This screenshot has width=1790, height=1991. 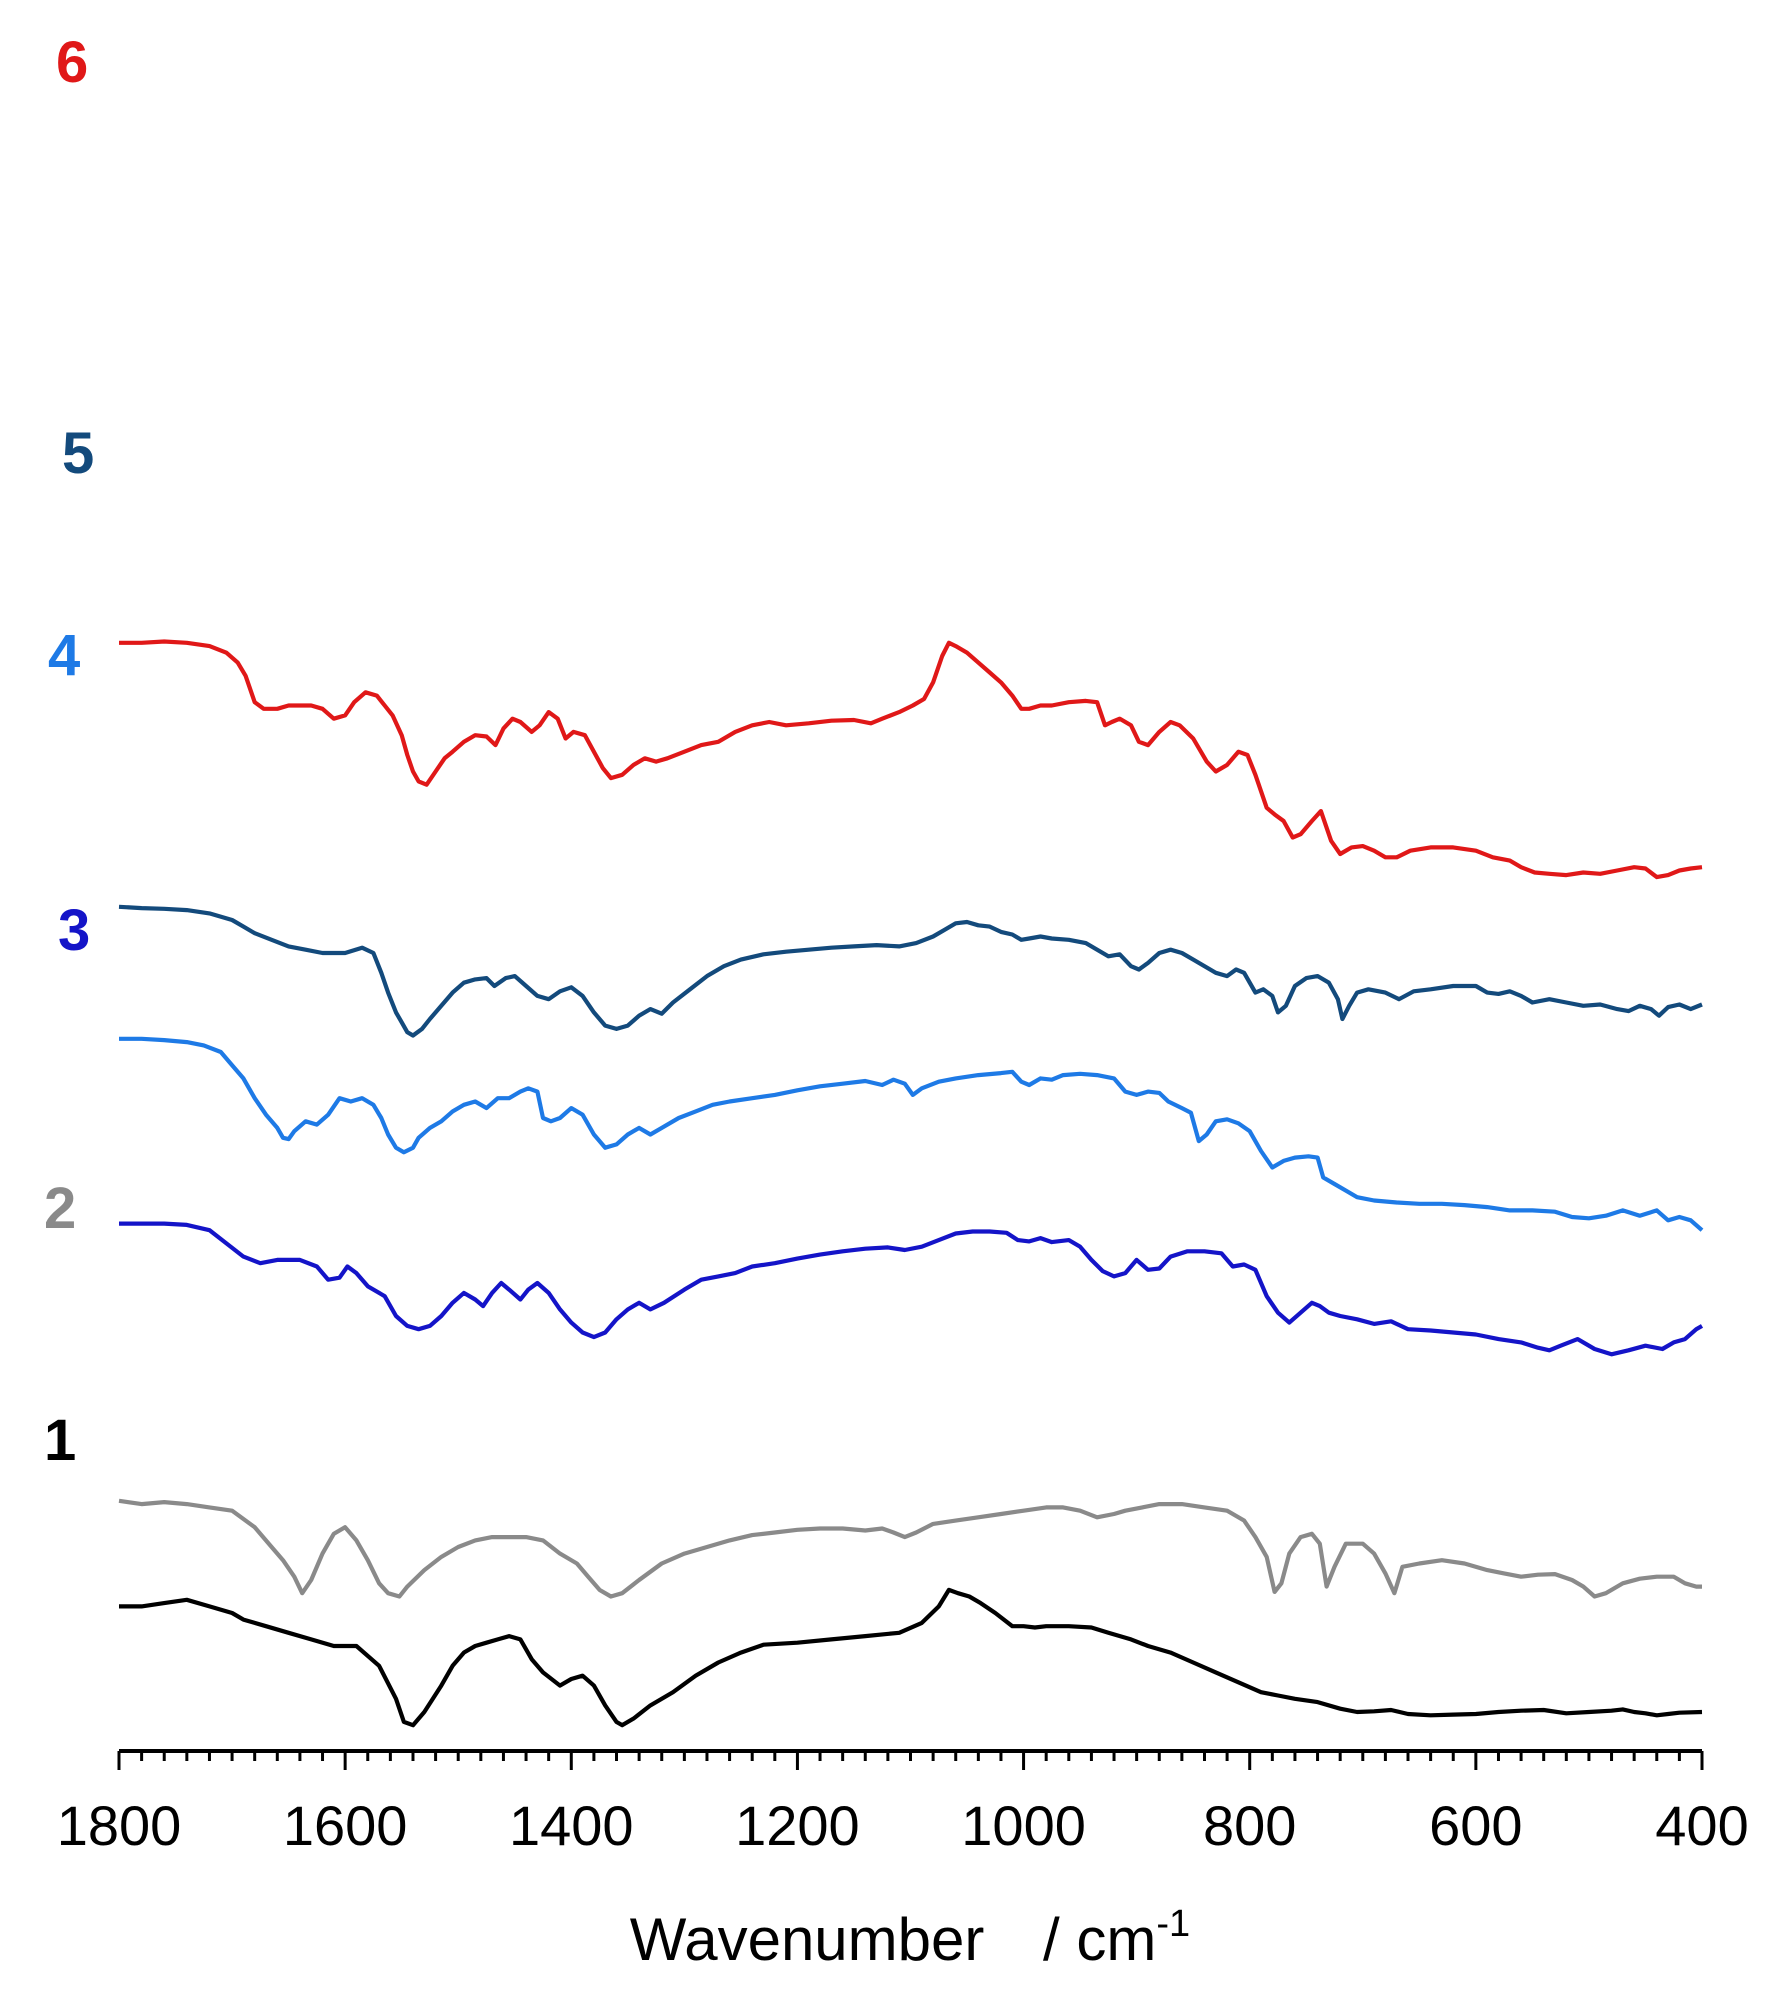 What do you see at coordinates (903, 1803) in the screenshot?
I see `x-axis: 1800 1600 1400 1200 1000 800 600 400` at bounding box center [903, 1803].